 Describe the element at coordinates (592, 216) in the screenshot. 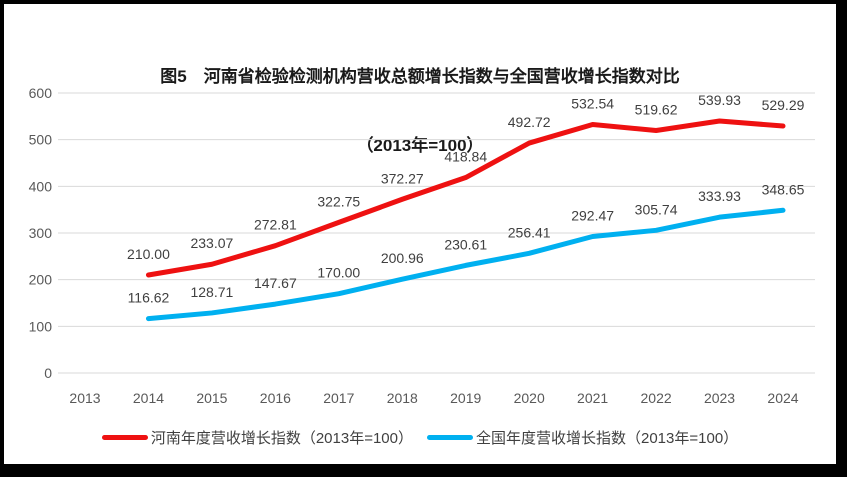

I see `data-label-s1-2021: 292.47` at that location.